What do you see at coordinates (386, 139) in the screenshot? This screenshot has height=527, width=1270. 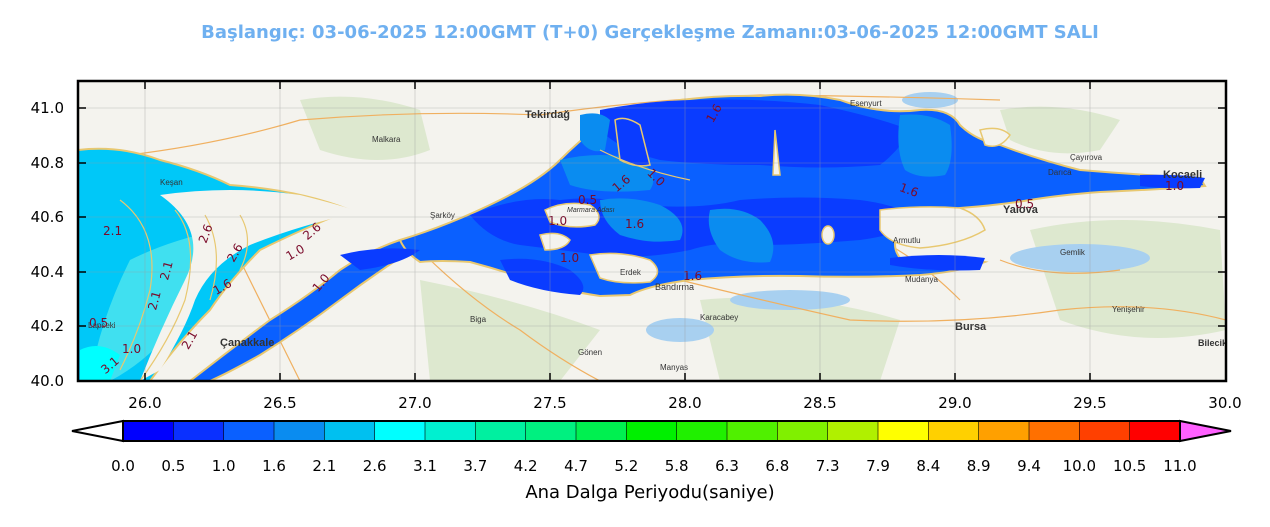 I see `place-label: Malkara` at bounding box center [386, 139].